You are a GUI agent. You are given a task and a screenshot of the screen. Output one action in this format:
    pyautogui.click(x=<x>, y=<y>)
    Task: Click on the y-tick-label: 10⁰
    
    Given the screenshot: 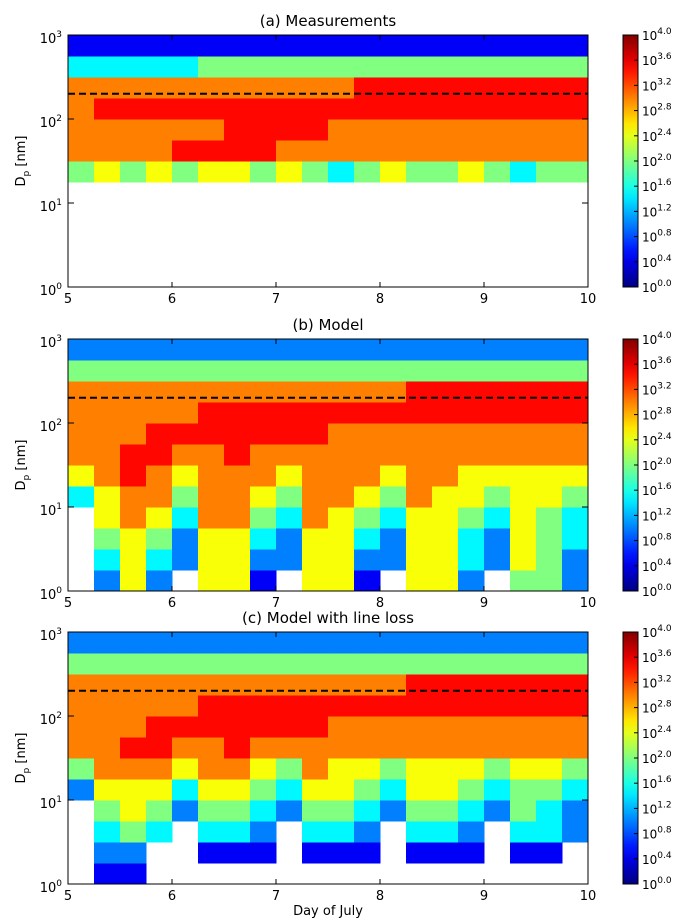 What is the action you would take?
    pyautogui.click(x=51, y=290)
    